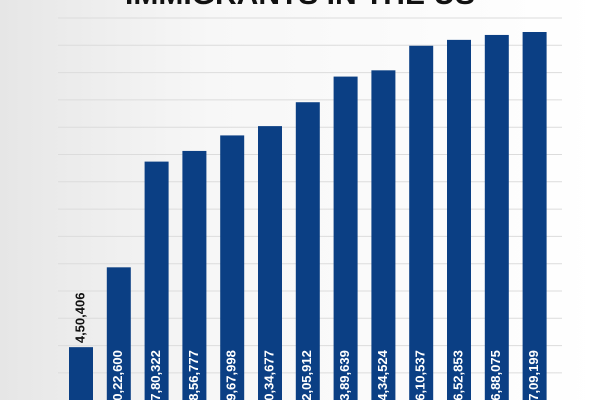  Describe the element at coordinates (344, 375) in the screenshot. I see `value-label: 23,89,639` at that location.